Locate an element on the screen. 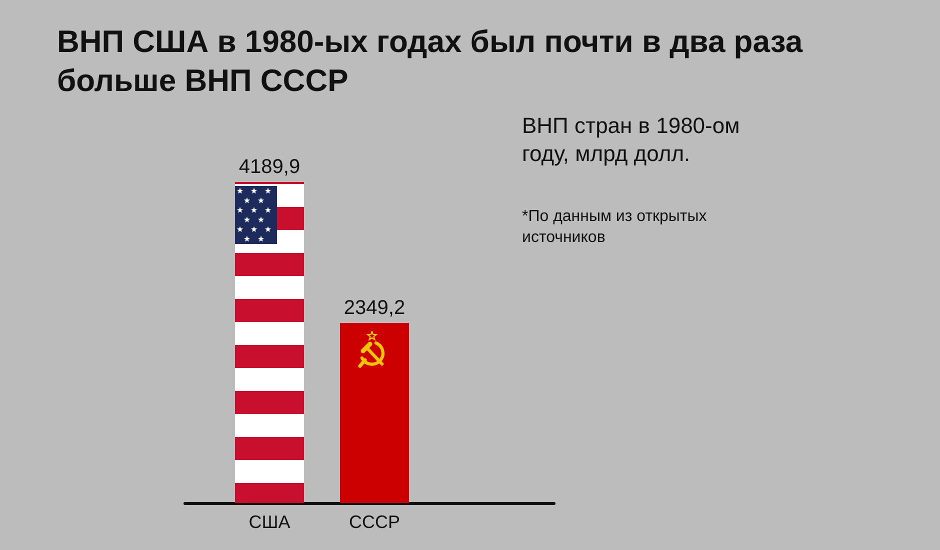 This screenshot has height=550, width=940. data-label: 4189,9 is located at coordinates (269, 167).